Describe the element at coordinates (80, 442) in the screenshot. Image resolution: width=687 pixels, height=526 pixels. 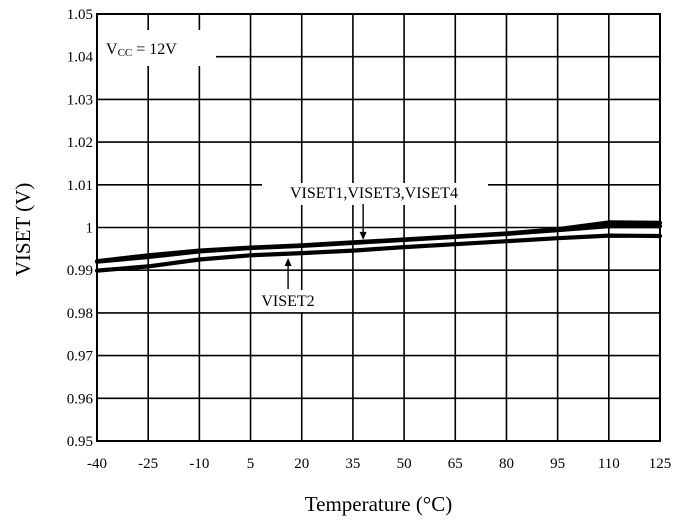
I see `y-tick-label: 0.95` at that location.